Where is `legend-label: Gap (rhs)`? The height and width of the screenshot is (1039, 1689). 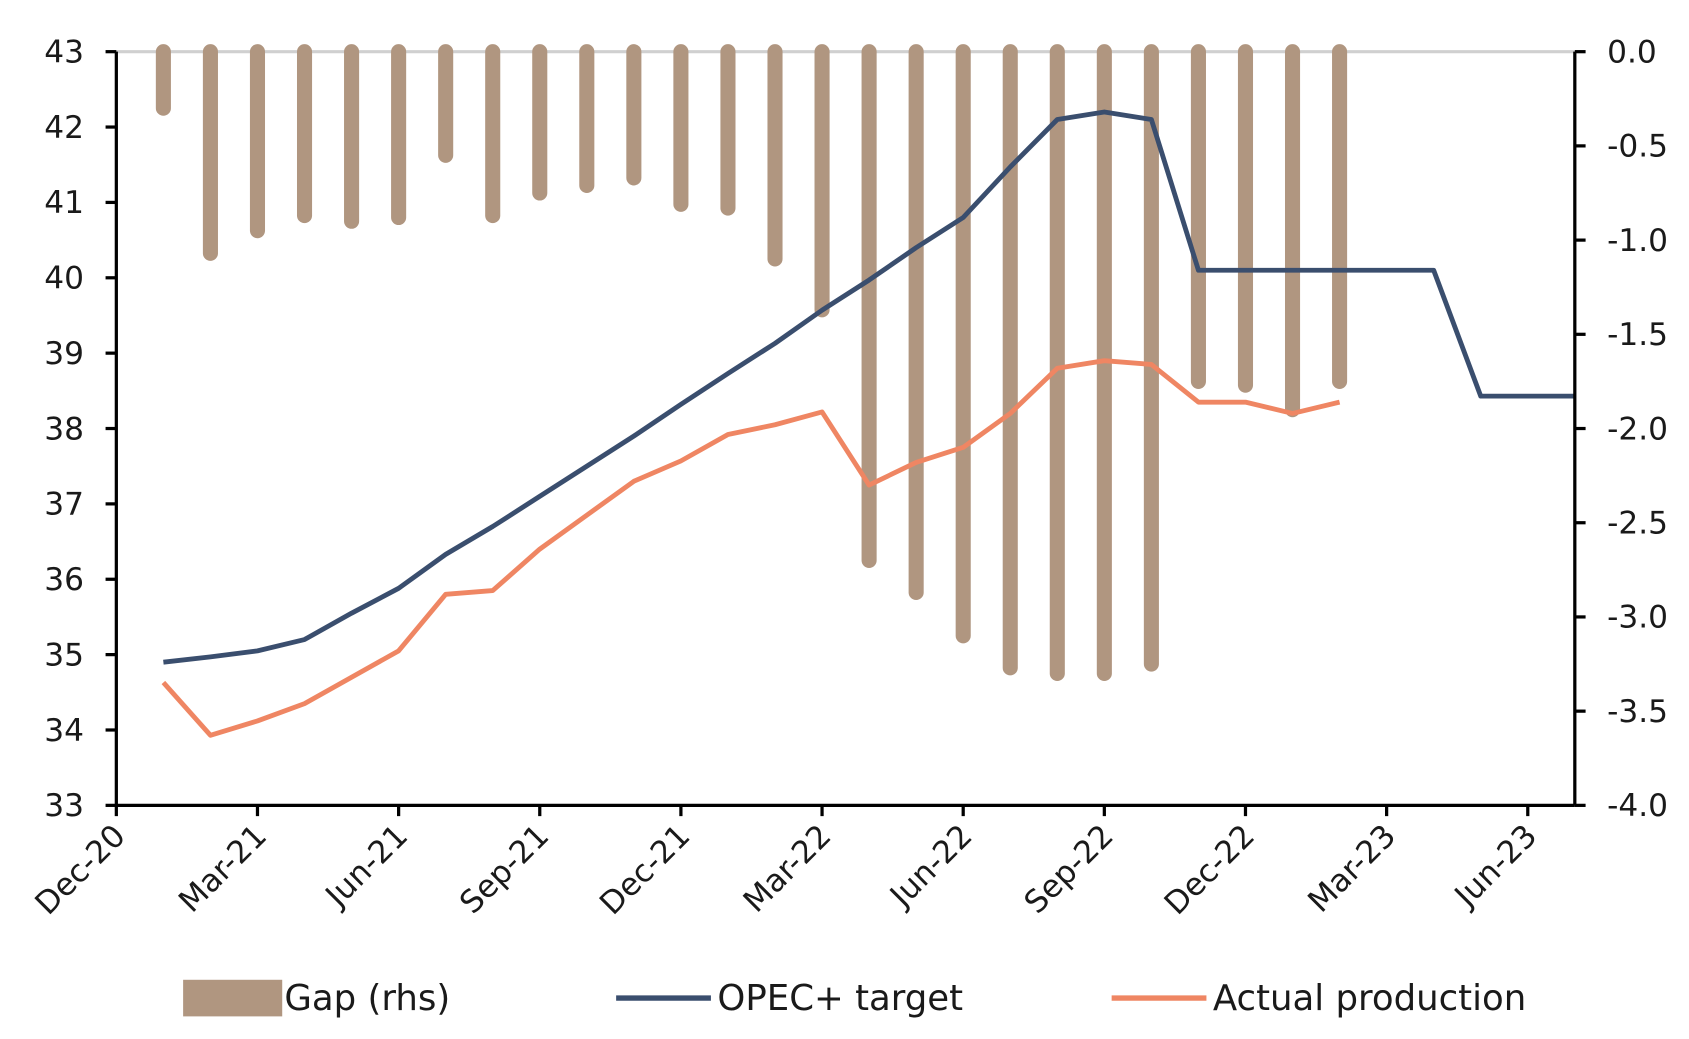 legend-label: Gap (rhs) is located at coordinates (367, 998).